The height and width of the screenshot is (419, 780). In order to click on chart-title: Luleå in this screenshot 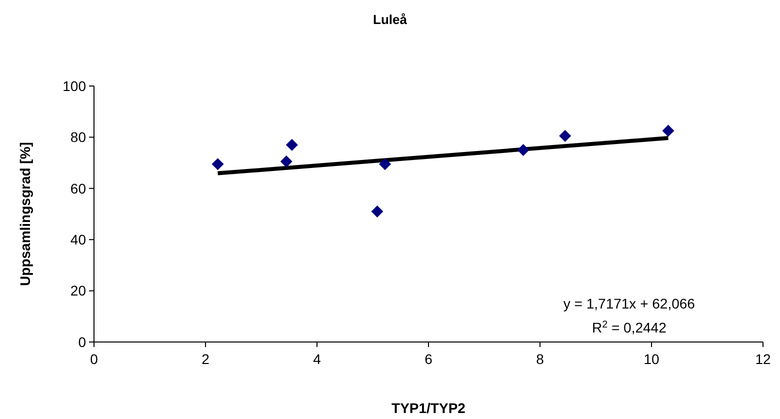, I will do `click(390, 19)`.